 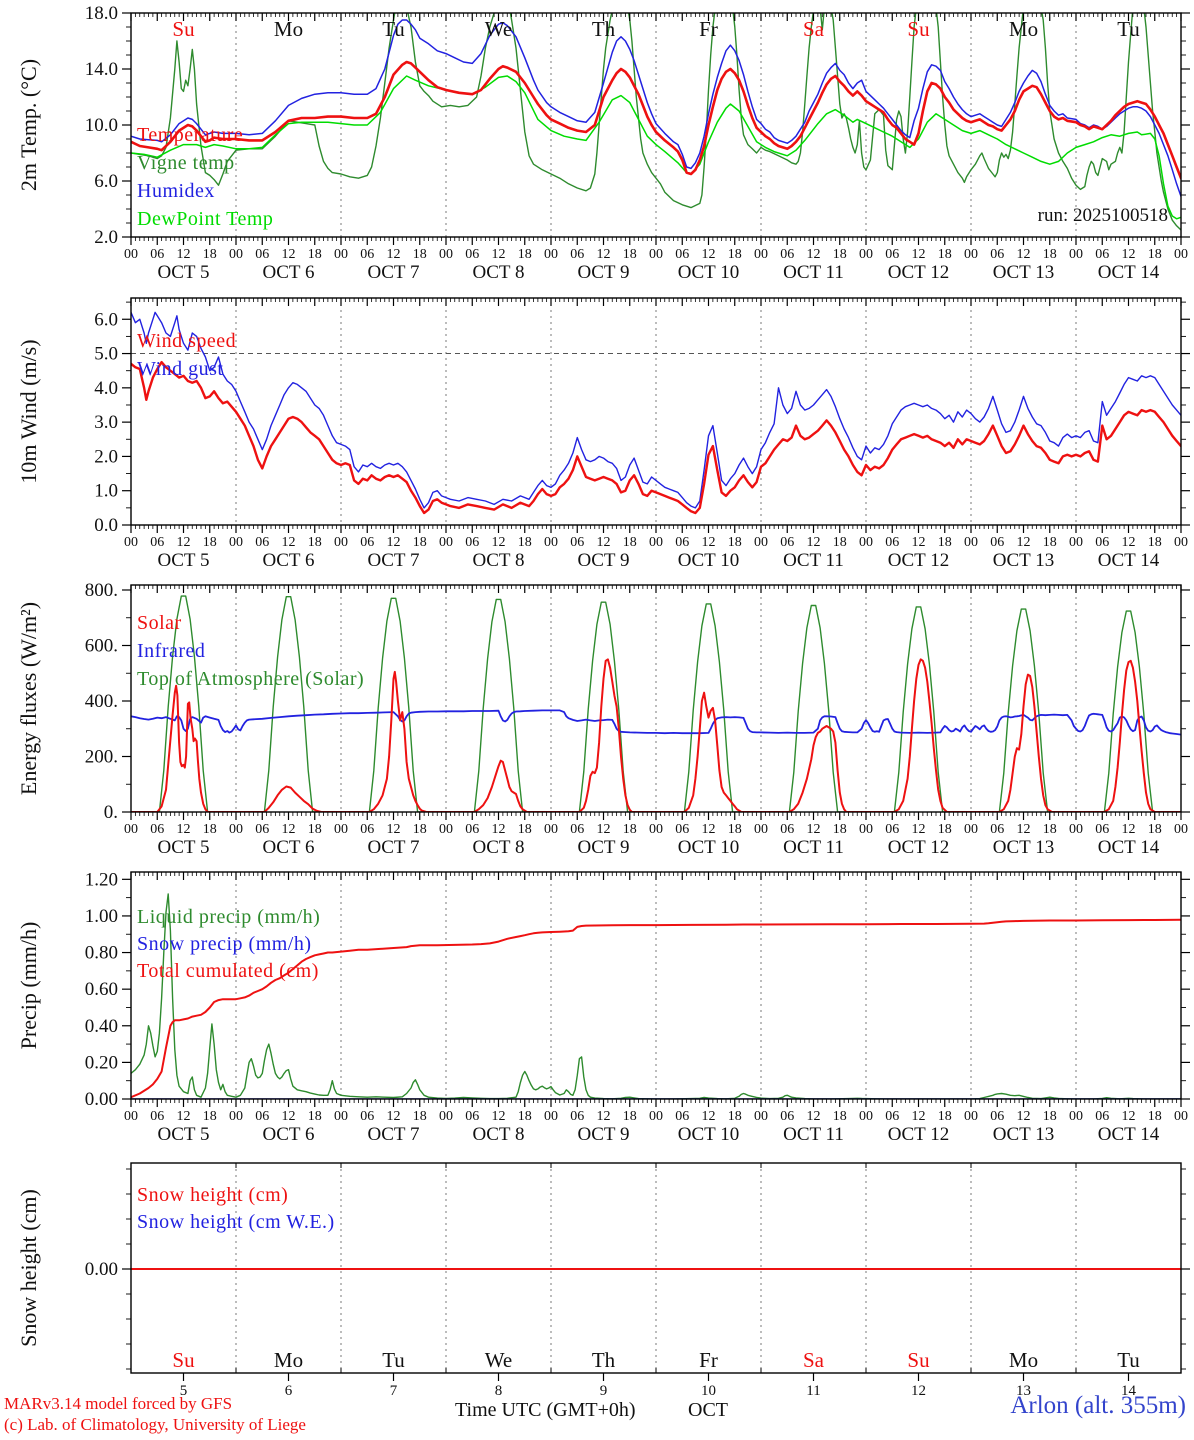 What do you see at coordinates (604, 1360) in the screenshot?
I see `weekday-label: Th` at bounding box center [604, 1360].